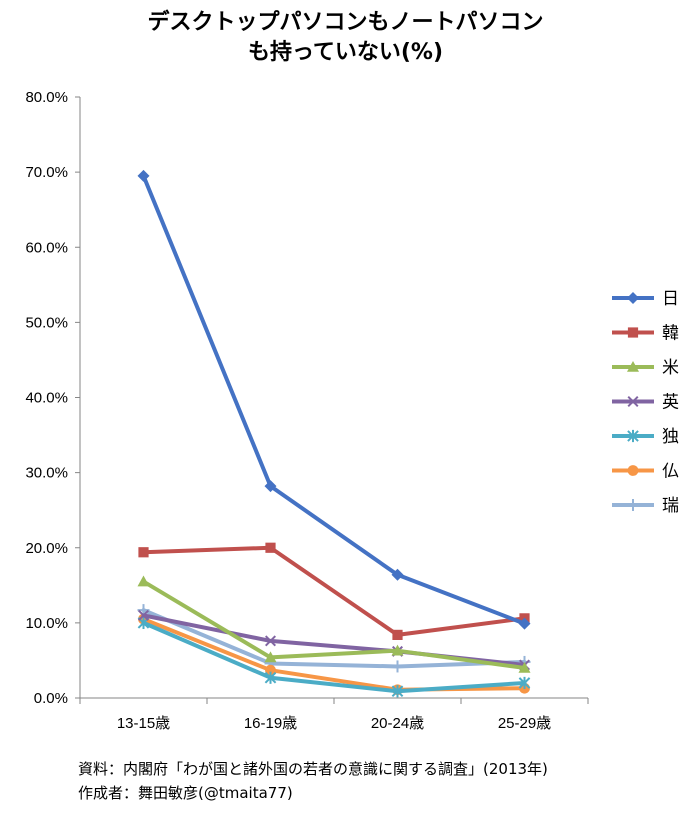  I want to click on legend-label: 韓, so click(670, 334).